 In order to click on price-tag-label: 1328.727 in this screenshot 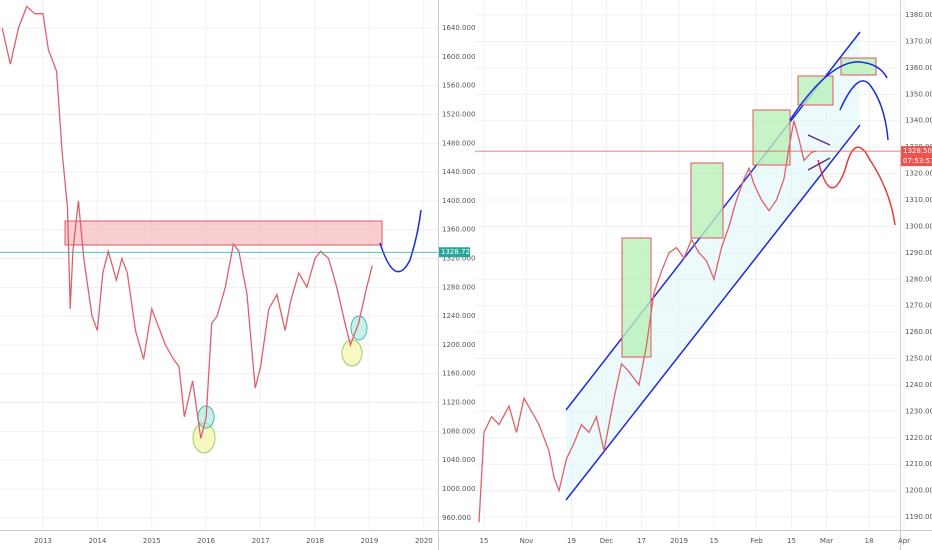, I will do `click(457, 252)`.